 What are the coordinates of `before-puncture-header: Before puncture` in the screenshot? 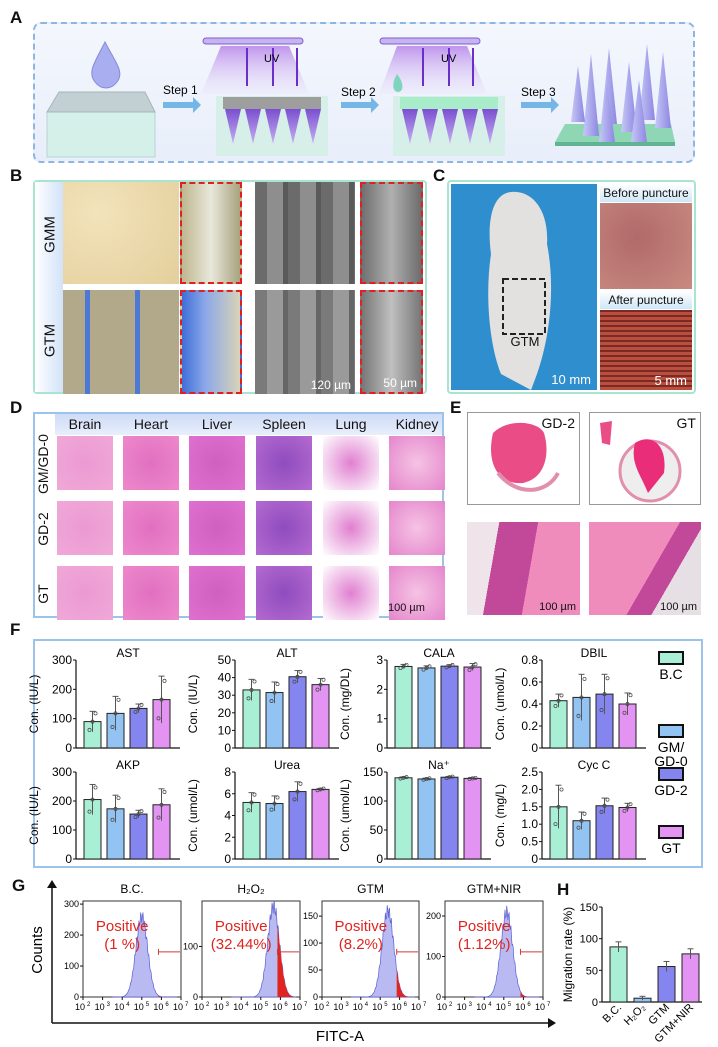 It's located at (646, 193).